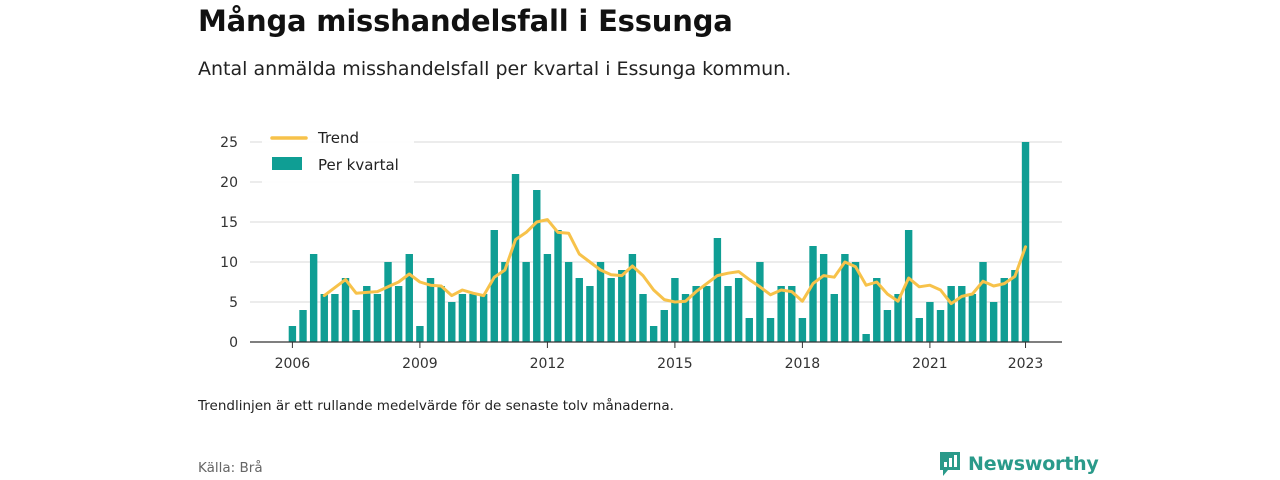 Image resolution: width=1280 pixels, height=480 pixels. What do you see at coordinates (803, 364) in the screenshot?
I see `x-tick-label: 2018` at bounding box center [803, 364].